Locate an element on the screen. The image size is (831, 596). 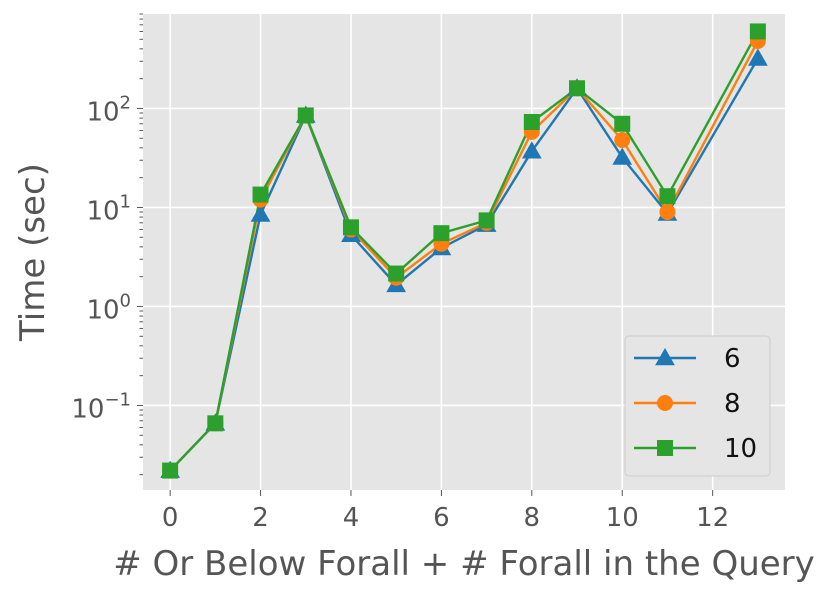
x-tick-label: 10 is located at coordinates (622, 518).